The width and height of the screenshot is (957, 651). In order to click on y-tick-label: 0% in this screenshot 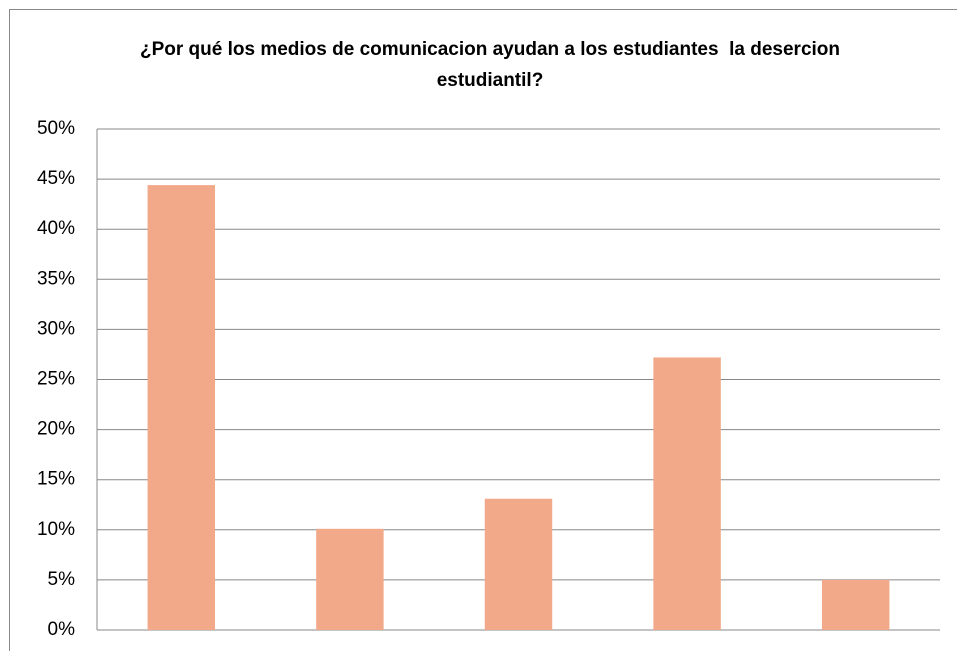, I will do `click(62, 629)`.